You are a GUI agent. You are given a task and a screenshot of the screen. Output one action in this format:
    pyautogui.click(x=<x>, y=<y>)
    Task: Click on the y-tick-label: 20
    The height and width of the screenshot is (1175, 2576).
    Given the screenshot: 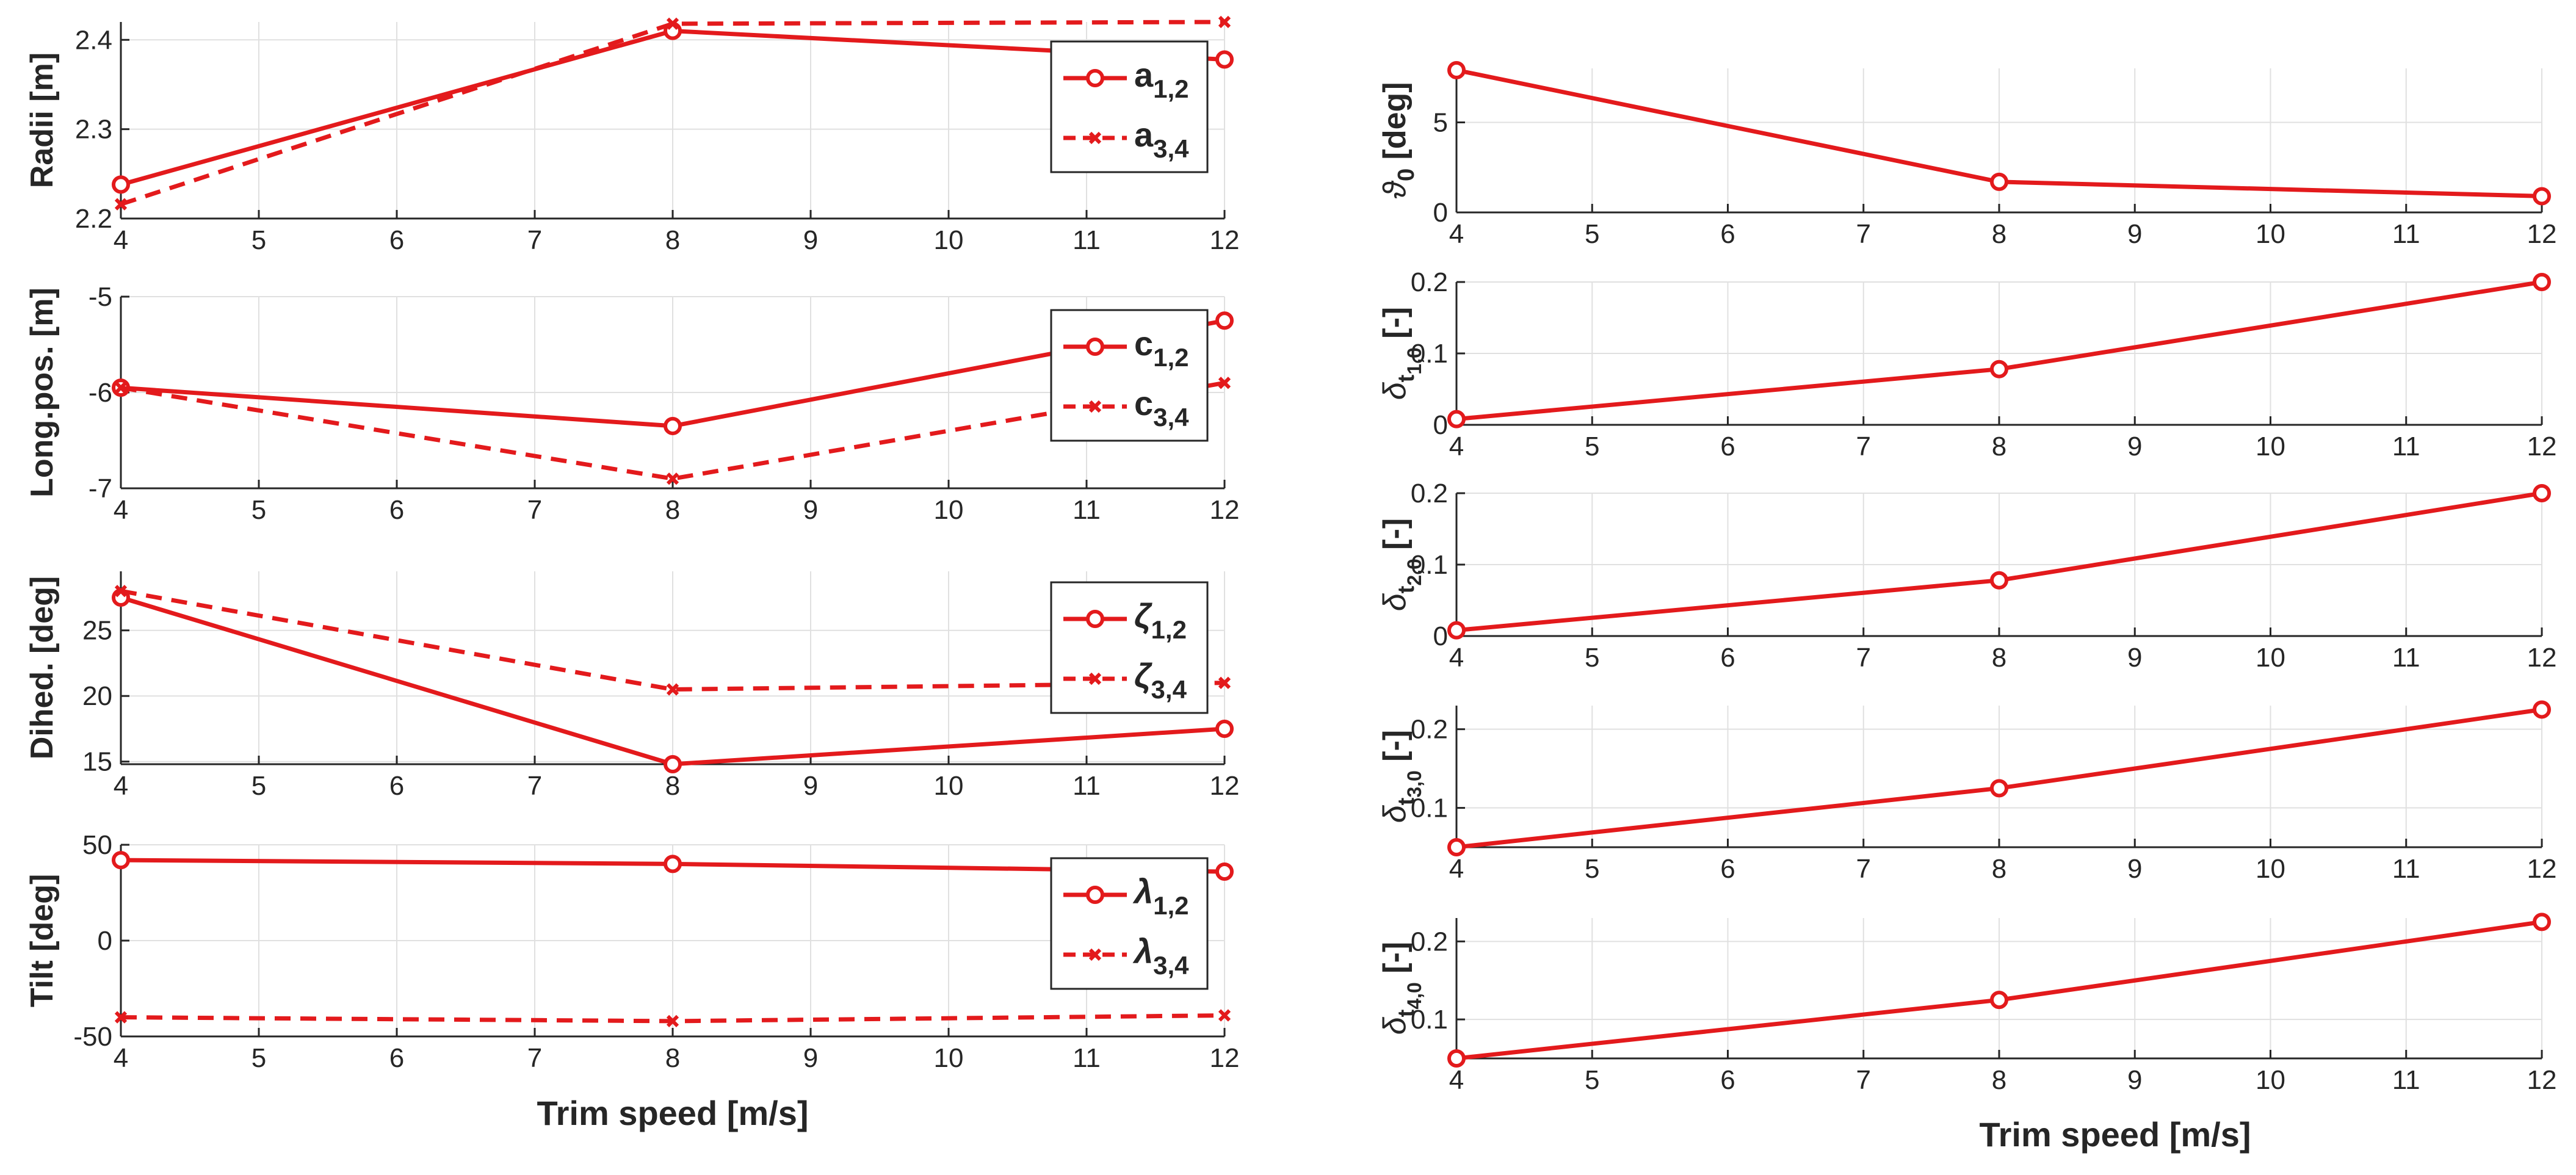 What is the action you would take?
    pyautogui.click(x=97, y=696)
    